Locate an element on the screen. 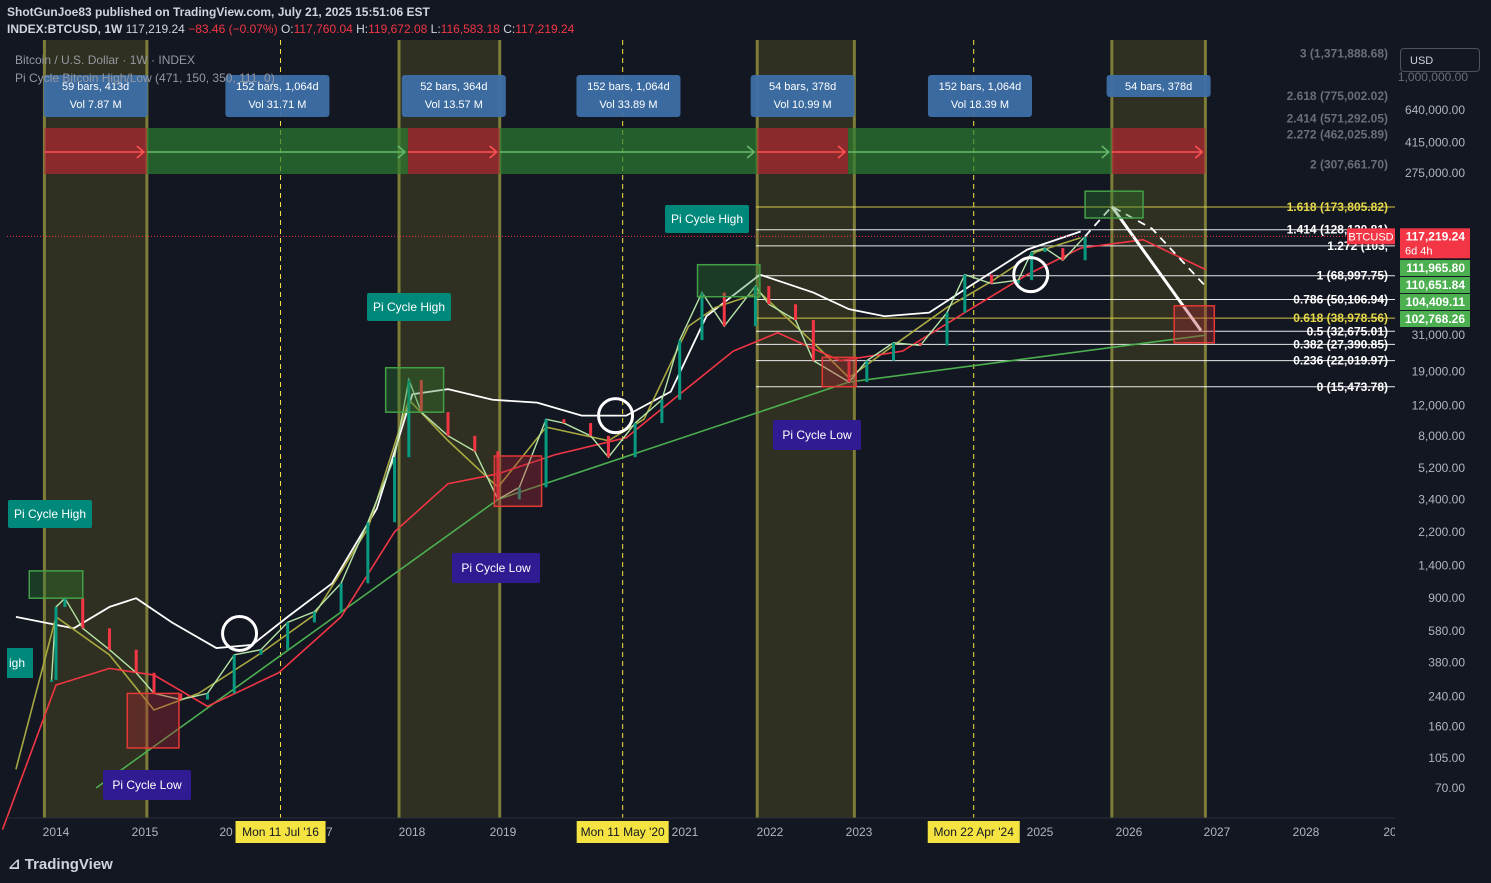  btcusd-tag: BTCUSD is located at coordinates (1370, 237).